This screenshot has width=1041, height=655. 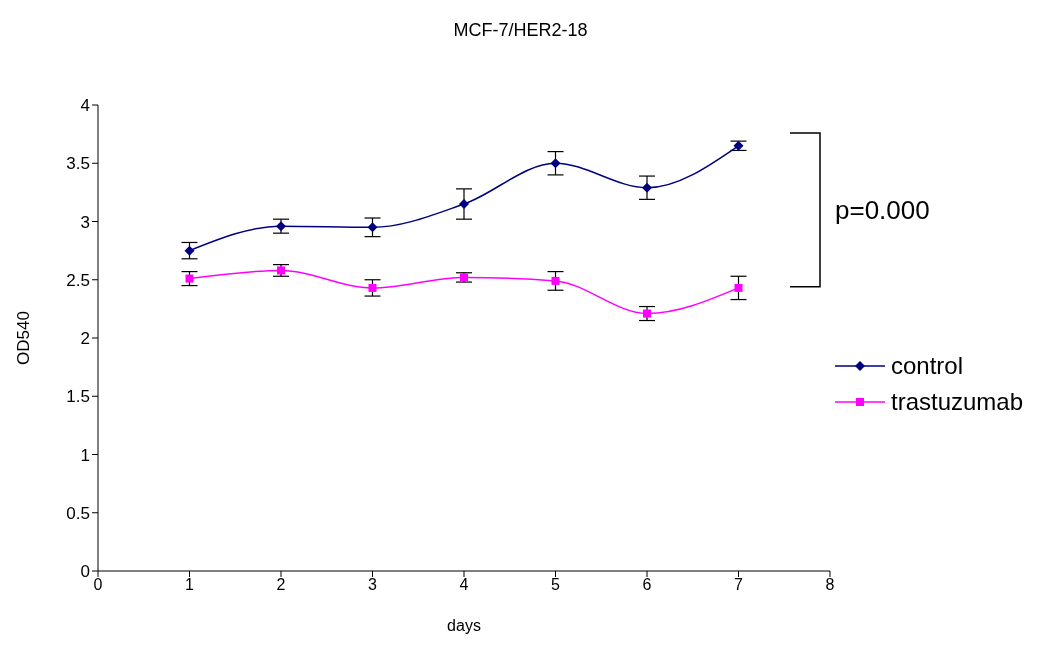 I want to click on x-tick-label: 6, so click(x=647, y=585).